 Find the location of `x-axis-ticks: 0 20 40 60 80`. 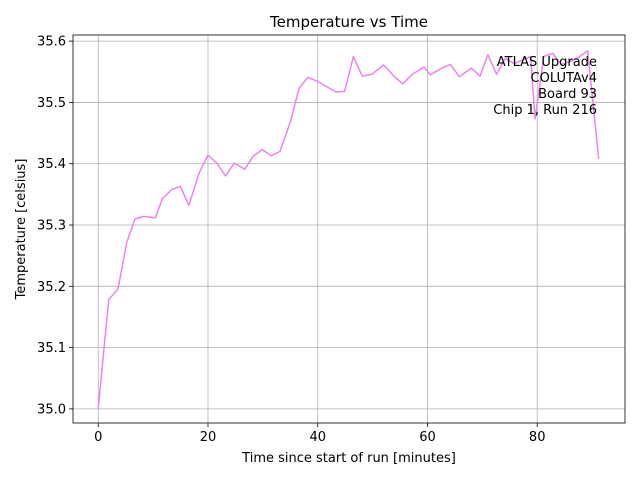

x-axis-ticks: 0 20 40 60 80 is located at coordinates (319, 434).